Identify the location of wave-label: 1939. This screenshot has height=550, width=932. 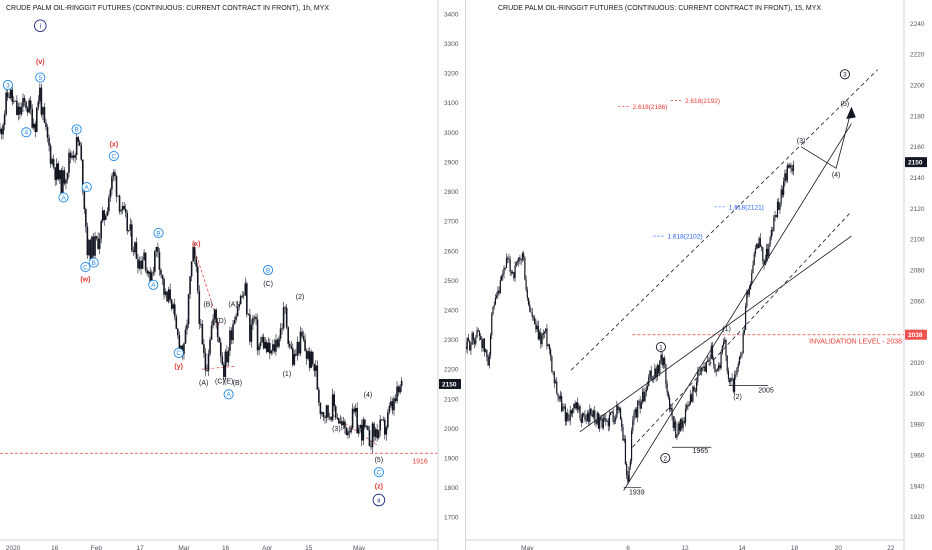
(637, 492).